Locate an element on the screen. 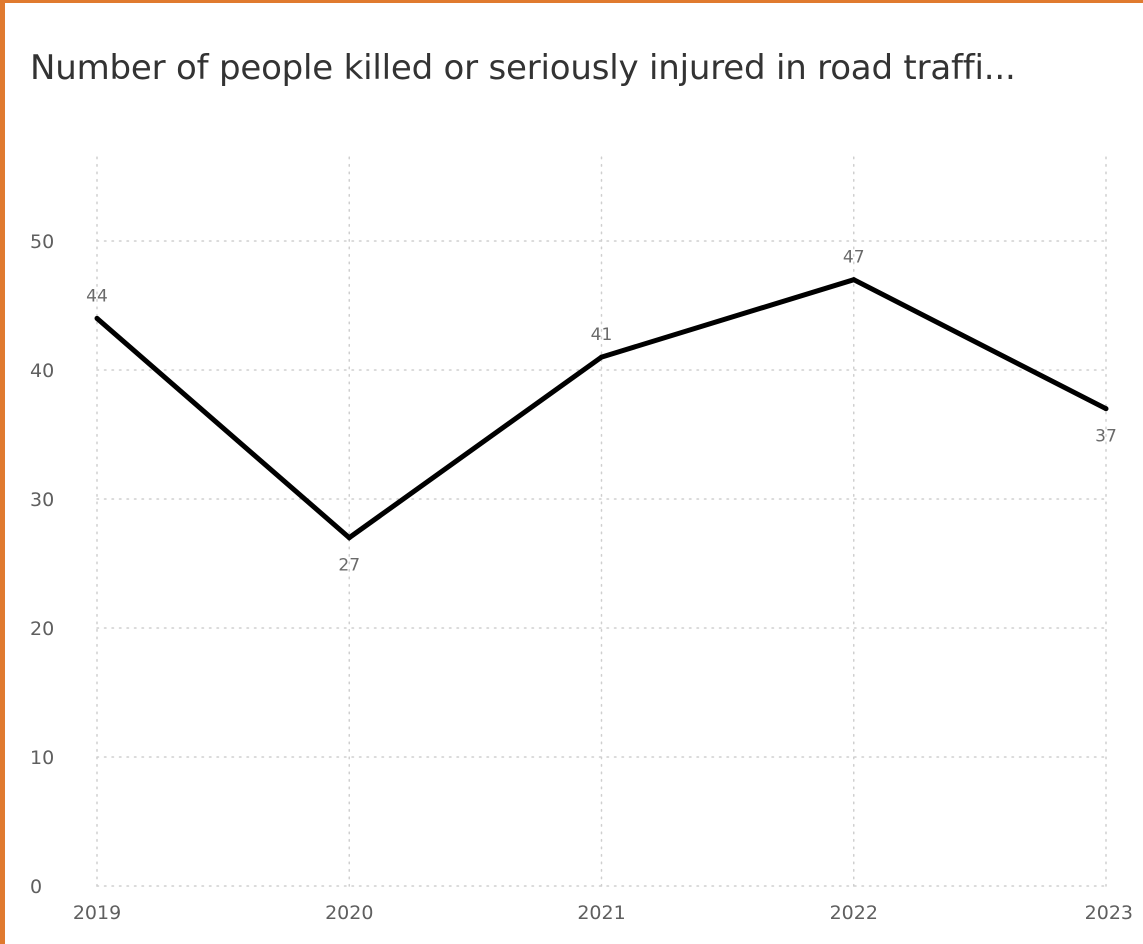 This screenshot has width=1143, height=944. y-tick-label: 30 is located at coordinates (42, 500).